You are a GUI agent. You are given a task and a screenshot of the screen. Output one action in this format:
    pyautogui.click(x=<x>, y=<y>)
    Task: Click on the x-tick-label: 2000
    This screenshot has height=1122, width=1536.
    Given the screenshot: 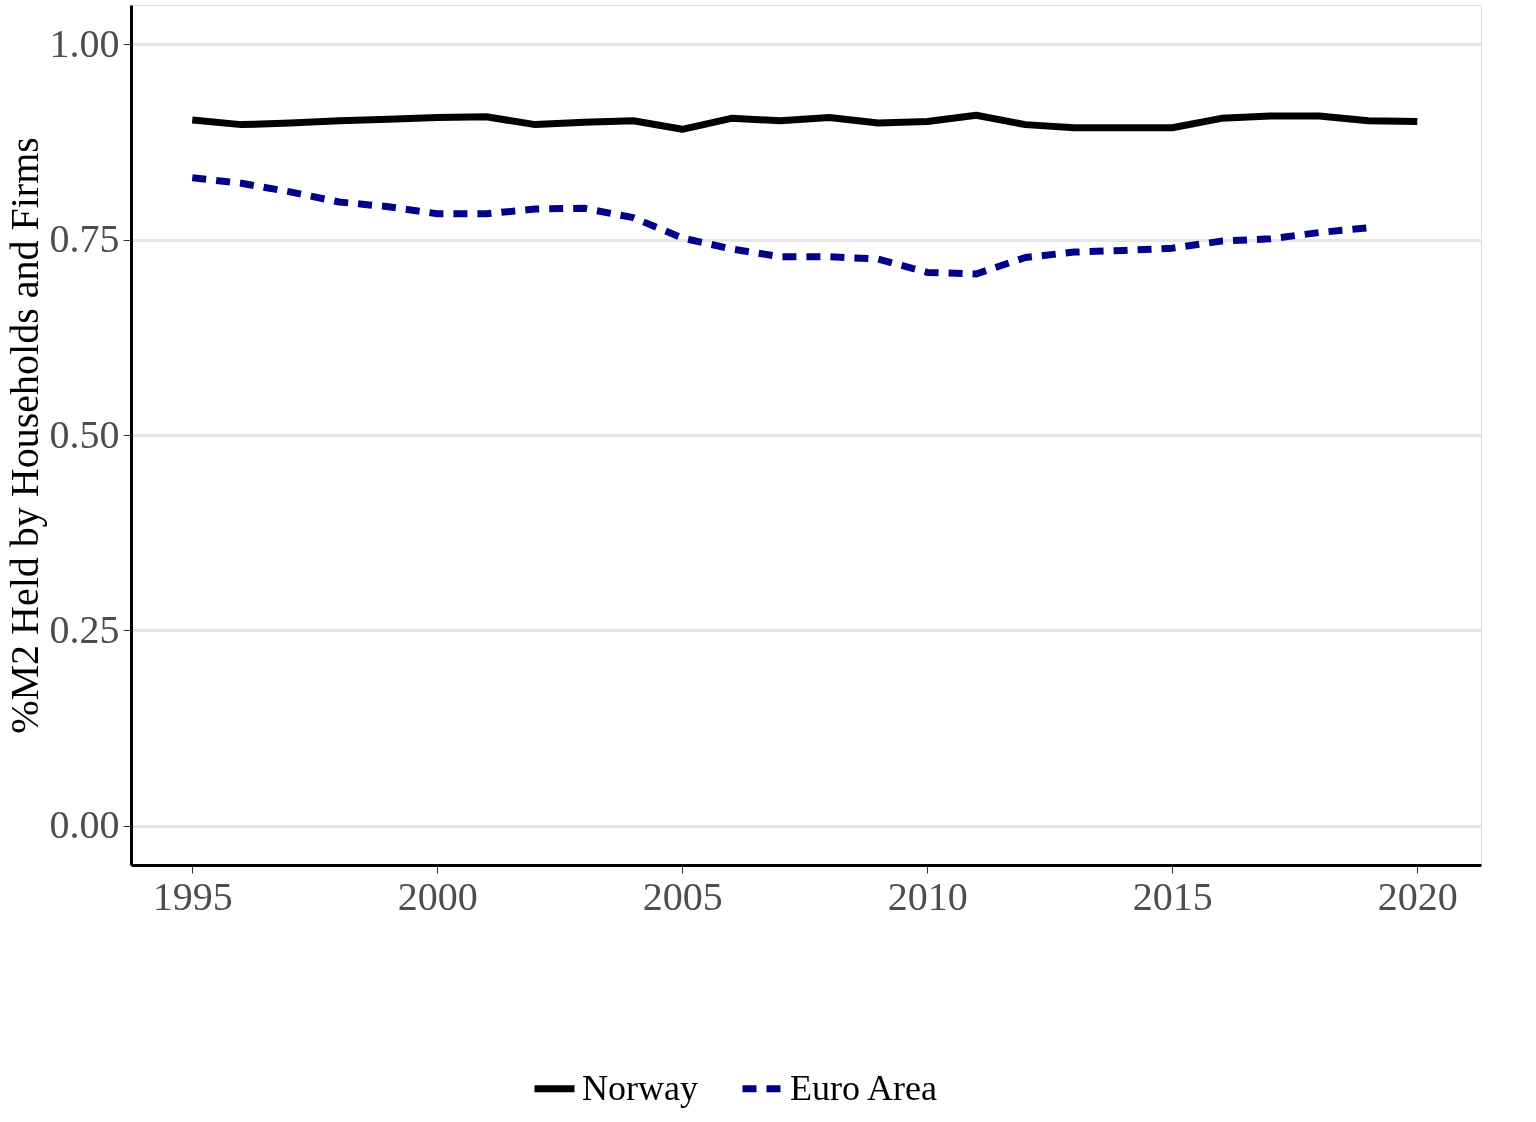 What is the action you would take?
    pyautogui.click(x=437, y=896)
    